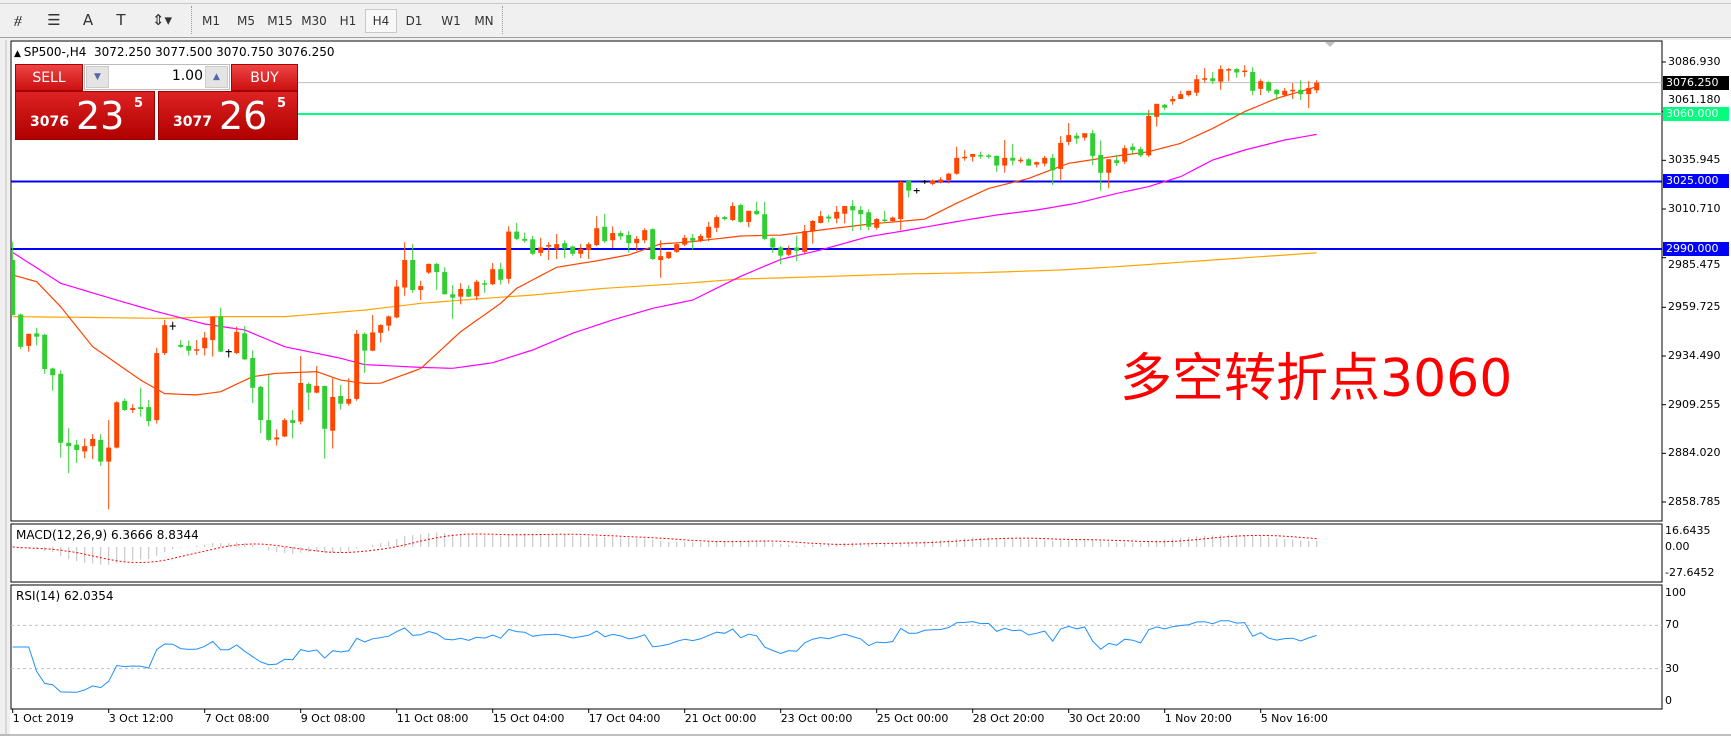 This screenshot has height=736, width=1731. Describe the element at coordinates (484, 21) in the screenshot. I see `timeframe-mn: MN` at that location.